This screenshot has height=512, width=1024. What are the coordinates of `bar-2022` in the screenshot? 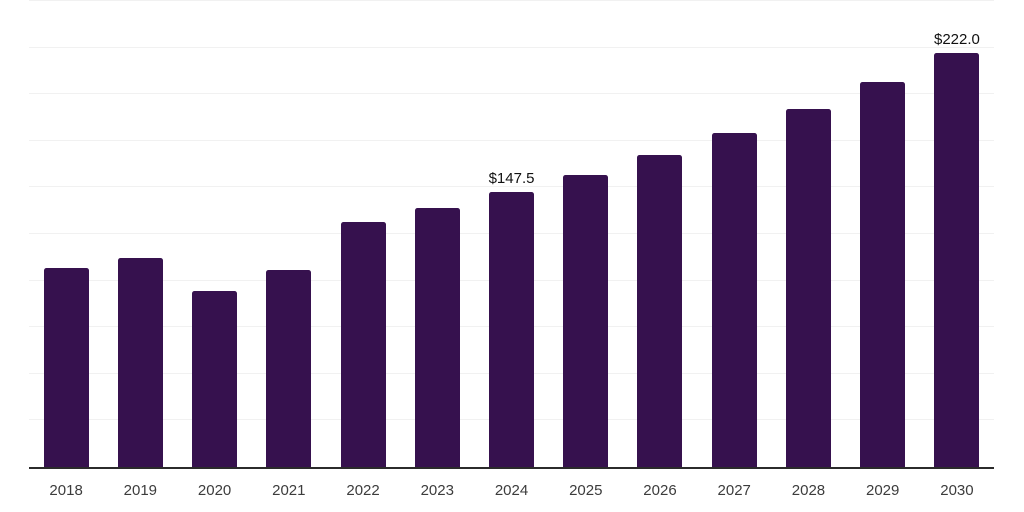 It's located at (363, 344).